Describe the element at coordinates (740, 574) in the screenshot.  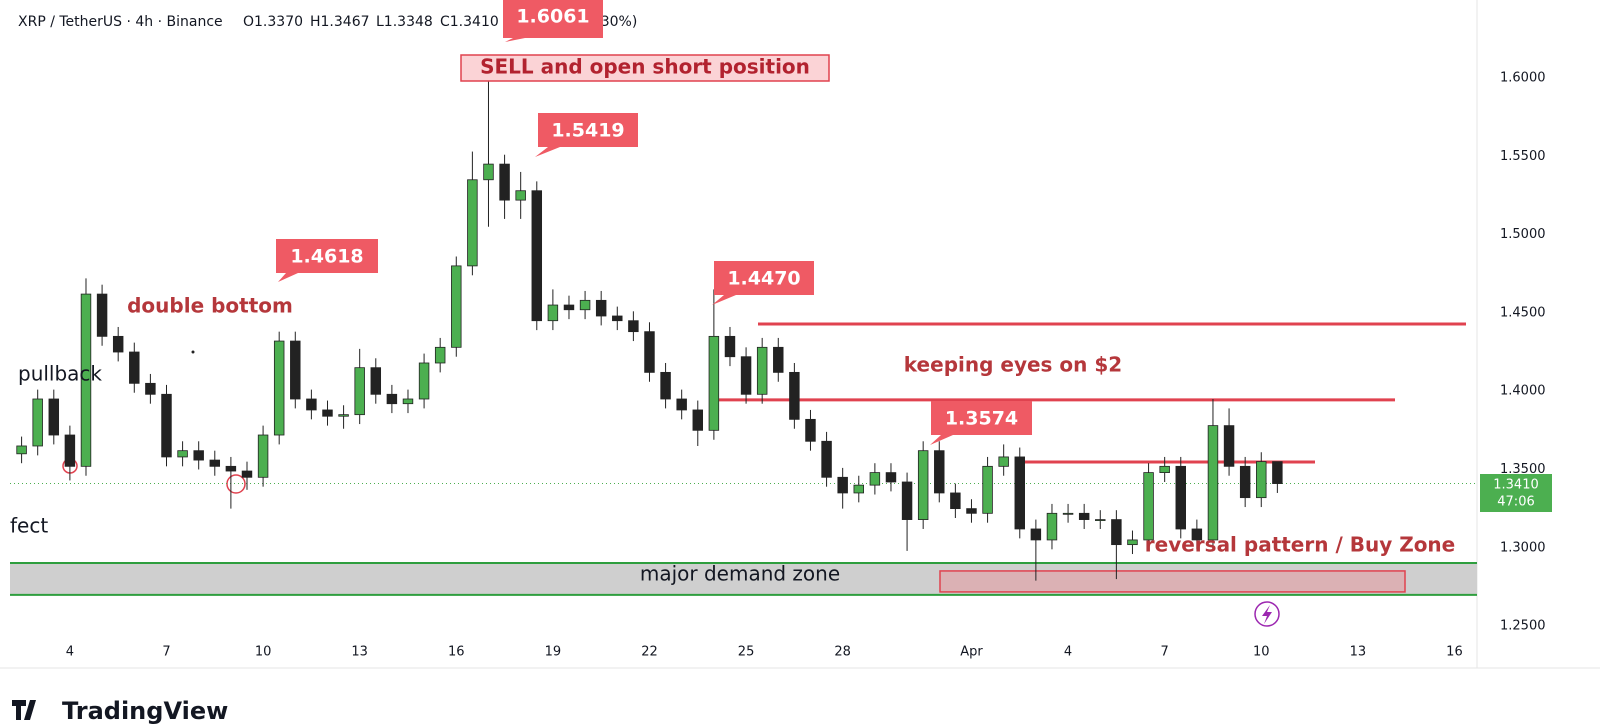
I see `annotation: major demand zone` at that location.